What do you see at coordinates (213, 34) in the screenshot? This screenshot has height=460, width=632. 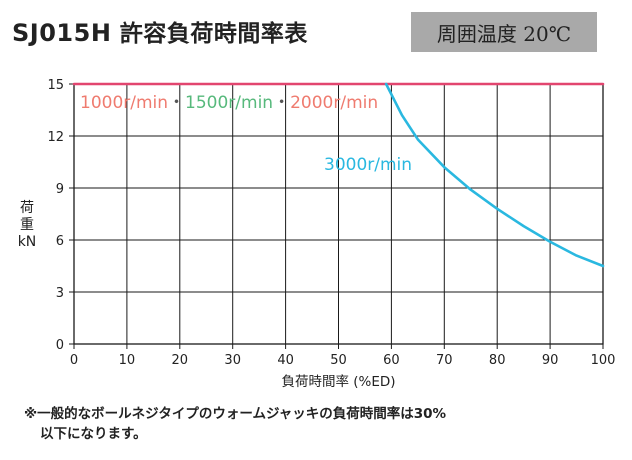 I see `title-text: 許容負荷時間率表` at bounding box center [213, 34].